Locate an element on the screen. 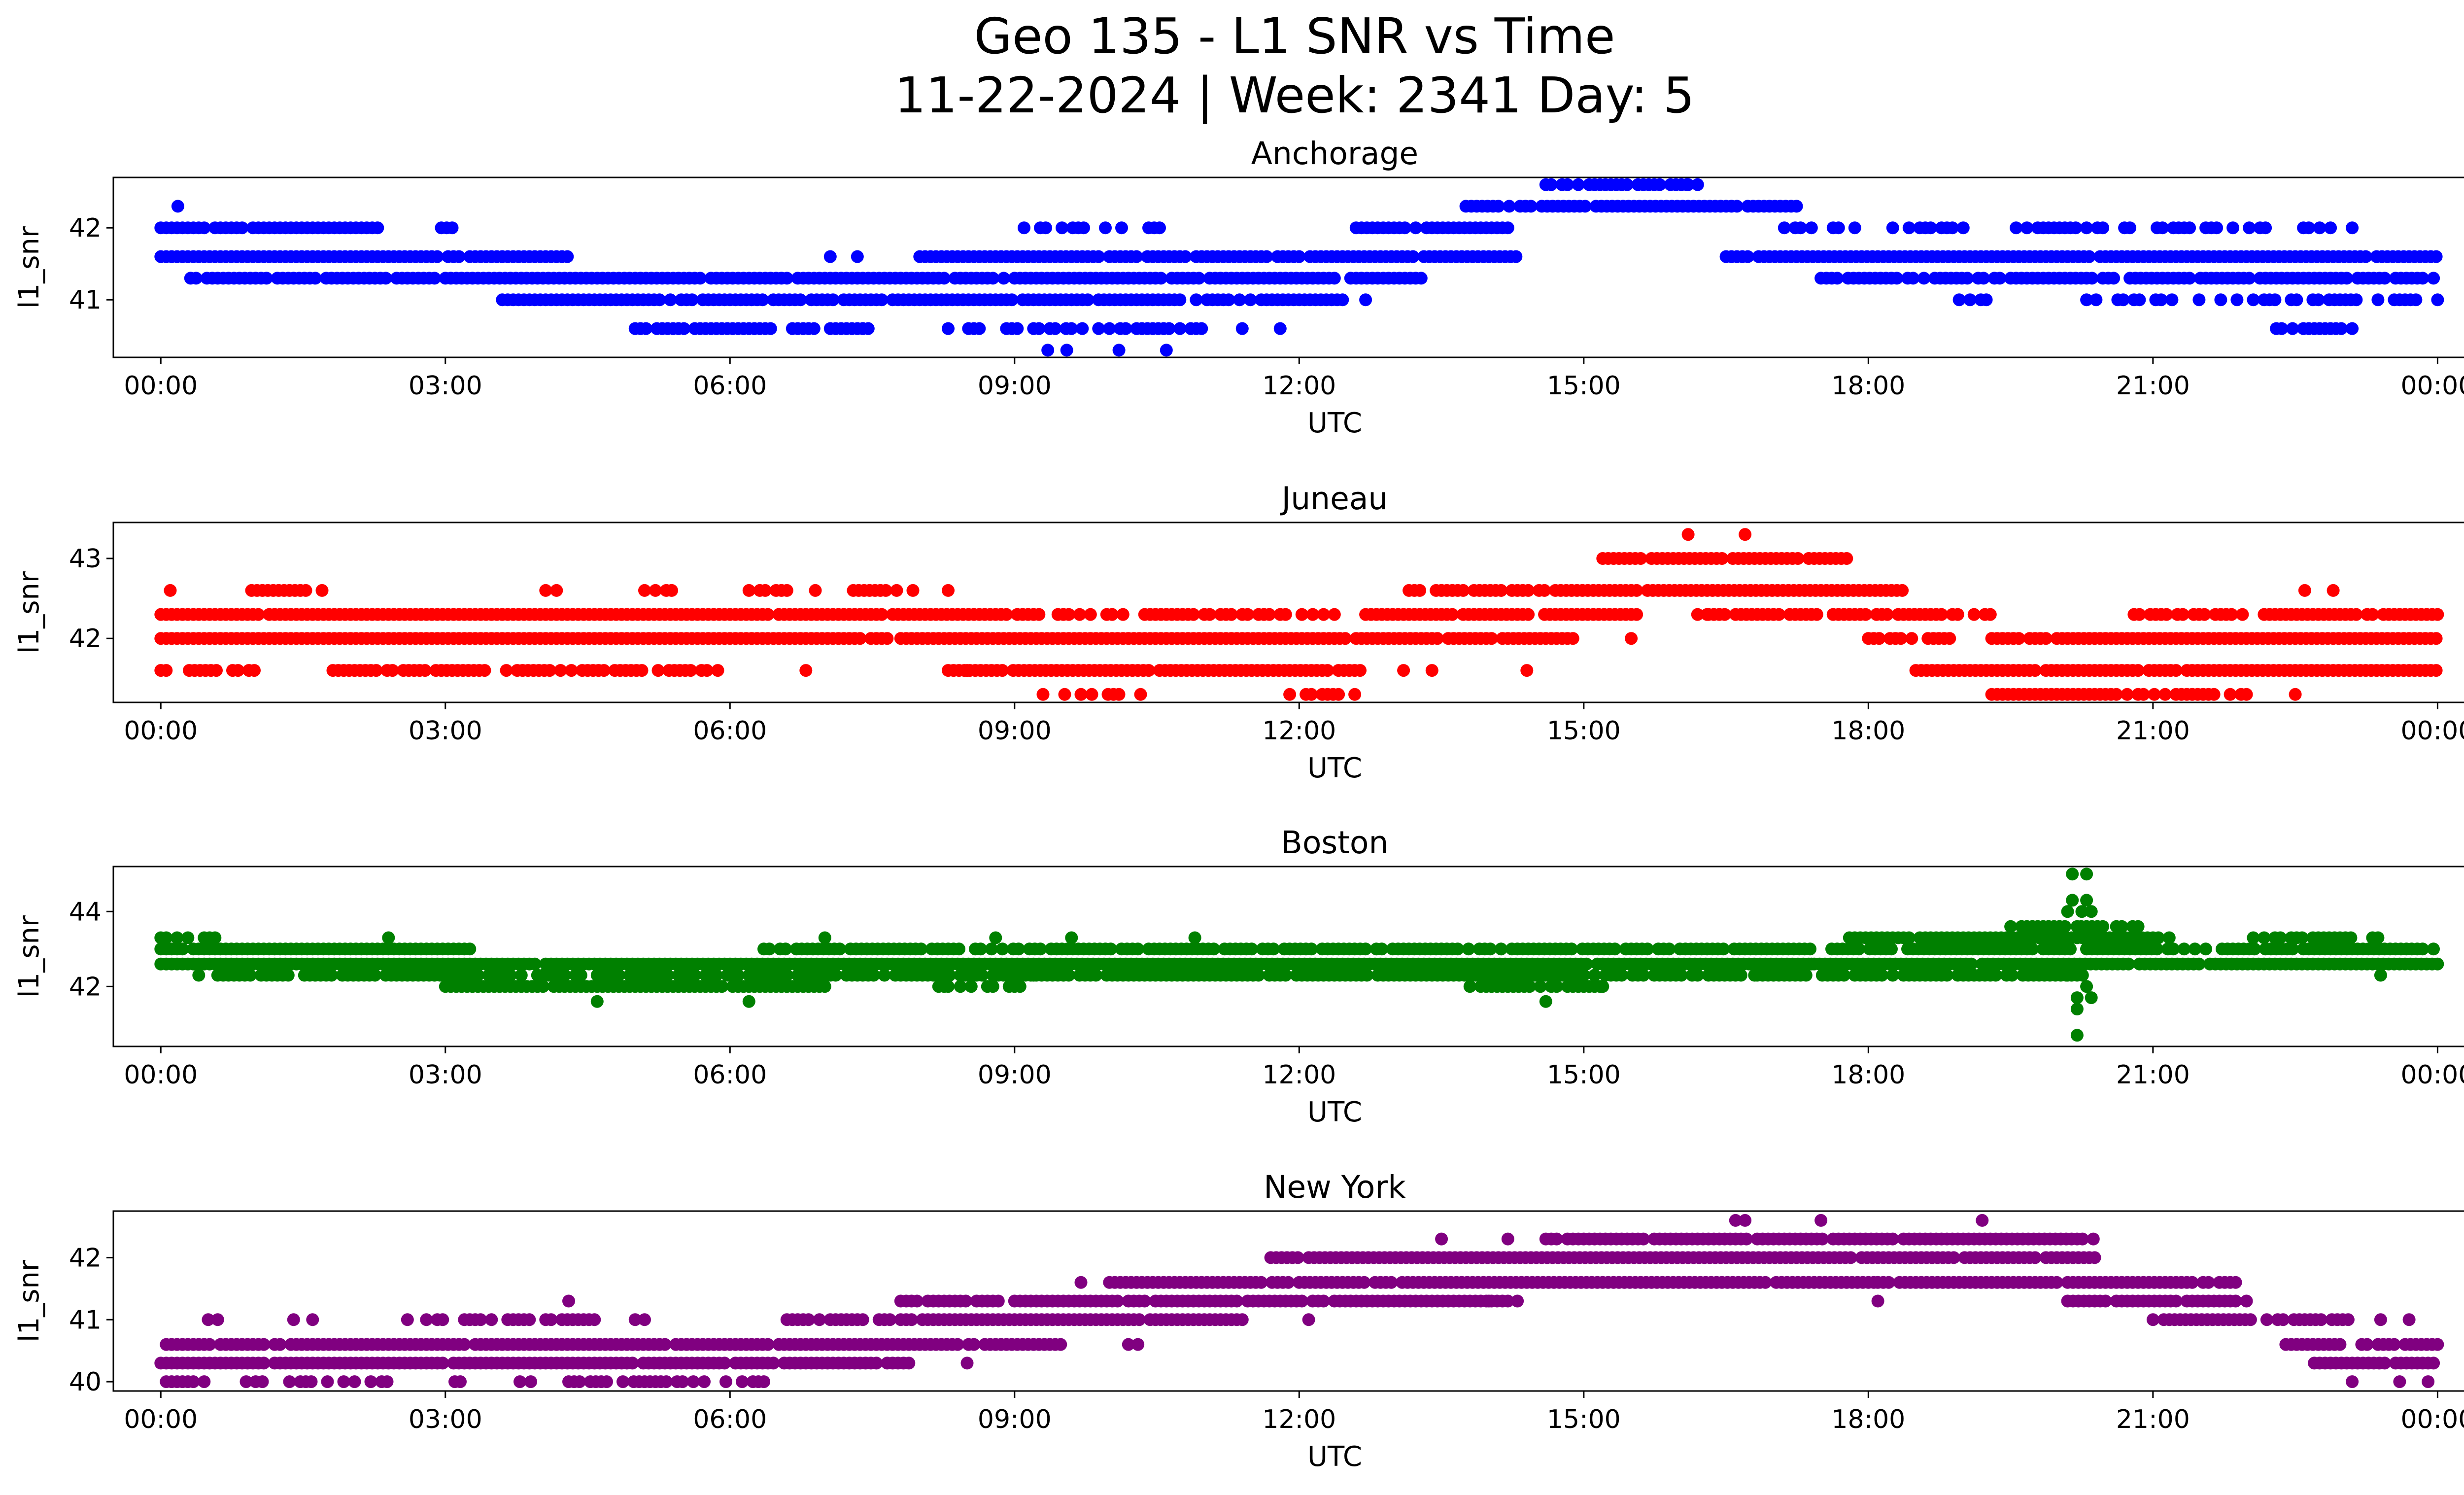 The height and width of the screenshot is (1495, 2464). y-axis-label: l1_snr is located at coordinates (29, 612).